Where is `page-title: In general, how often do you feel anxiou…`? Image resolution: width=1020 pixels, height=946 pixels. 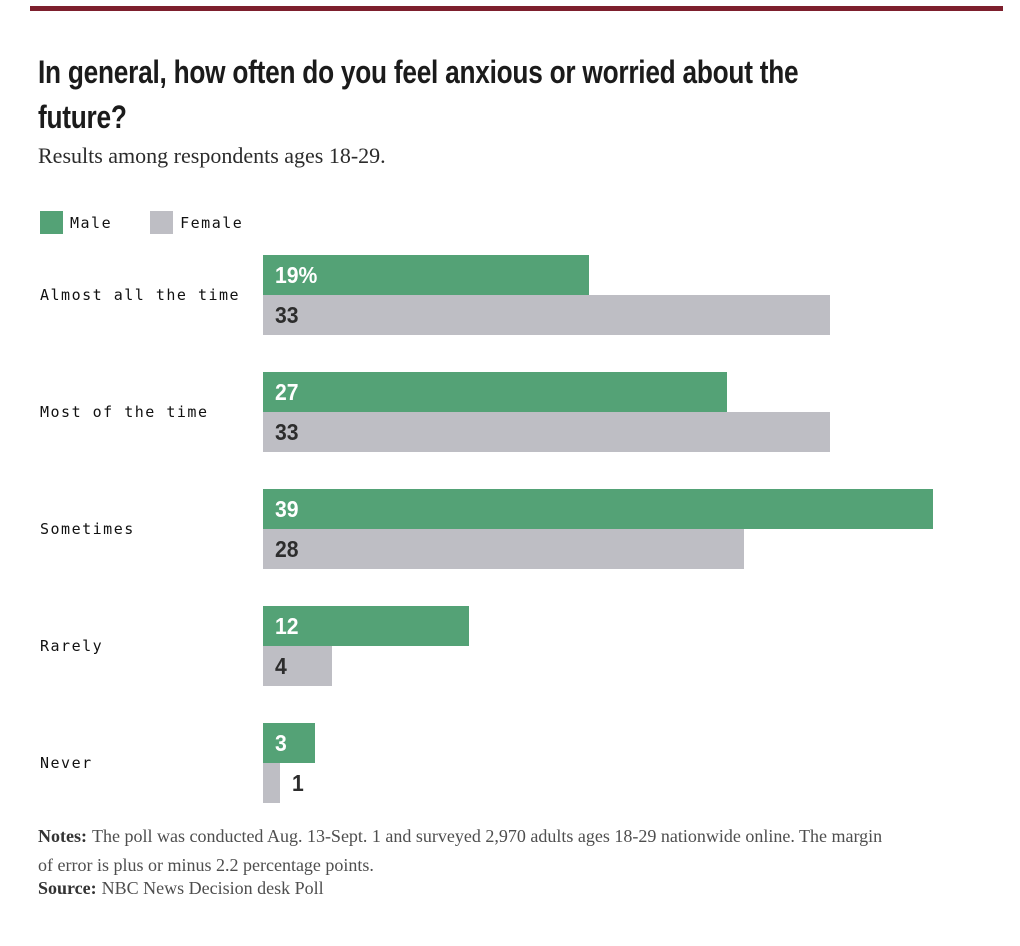
page-title: In general, how often do you feel anxiou… is located at coordinates (501, 95).